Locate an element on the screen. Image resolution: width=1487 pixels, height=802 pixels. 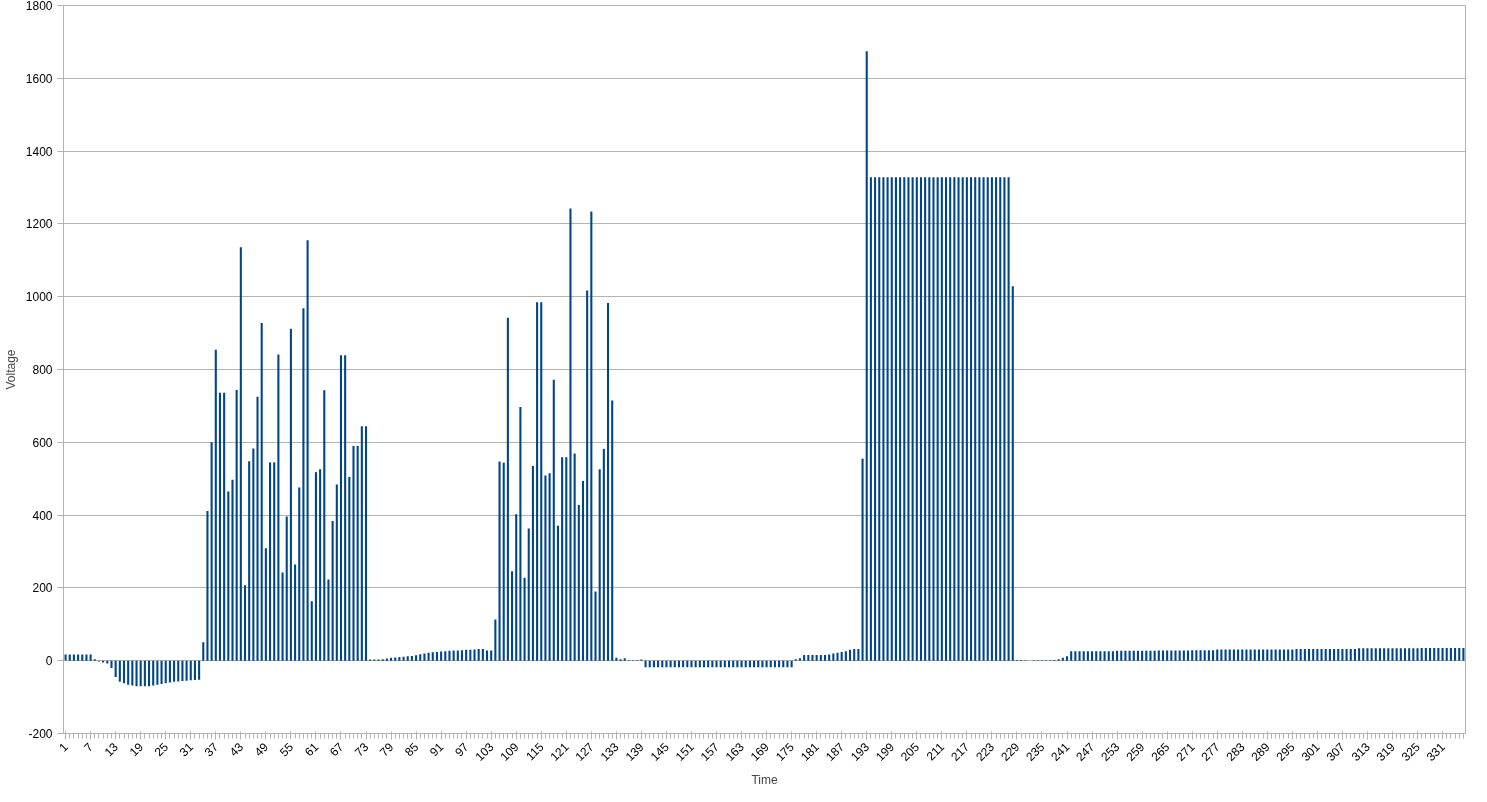
x-tick-label: 283 is located at coordinates (1235, 751).